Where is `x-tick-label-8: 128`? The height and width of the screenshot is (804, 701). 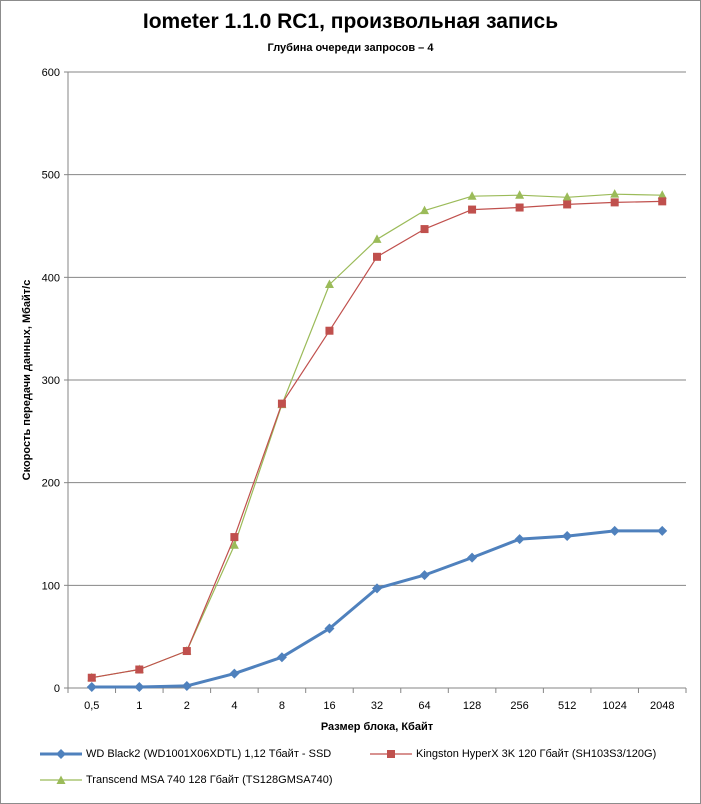 x-tick-label-8: 128 is located at coordinates (472, 706).